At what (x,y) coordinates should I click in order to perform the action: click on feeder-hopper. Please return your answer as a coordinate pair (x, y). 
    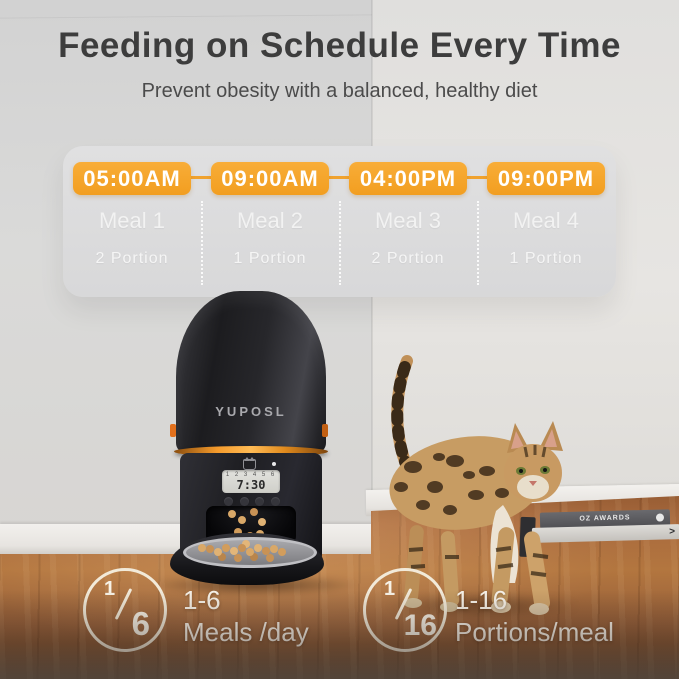
    Looking at the image, I should click on (251, 372).